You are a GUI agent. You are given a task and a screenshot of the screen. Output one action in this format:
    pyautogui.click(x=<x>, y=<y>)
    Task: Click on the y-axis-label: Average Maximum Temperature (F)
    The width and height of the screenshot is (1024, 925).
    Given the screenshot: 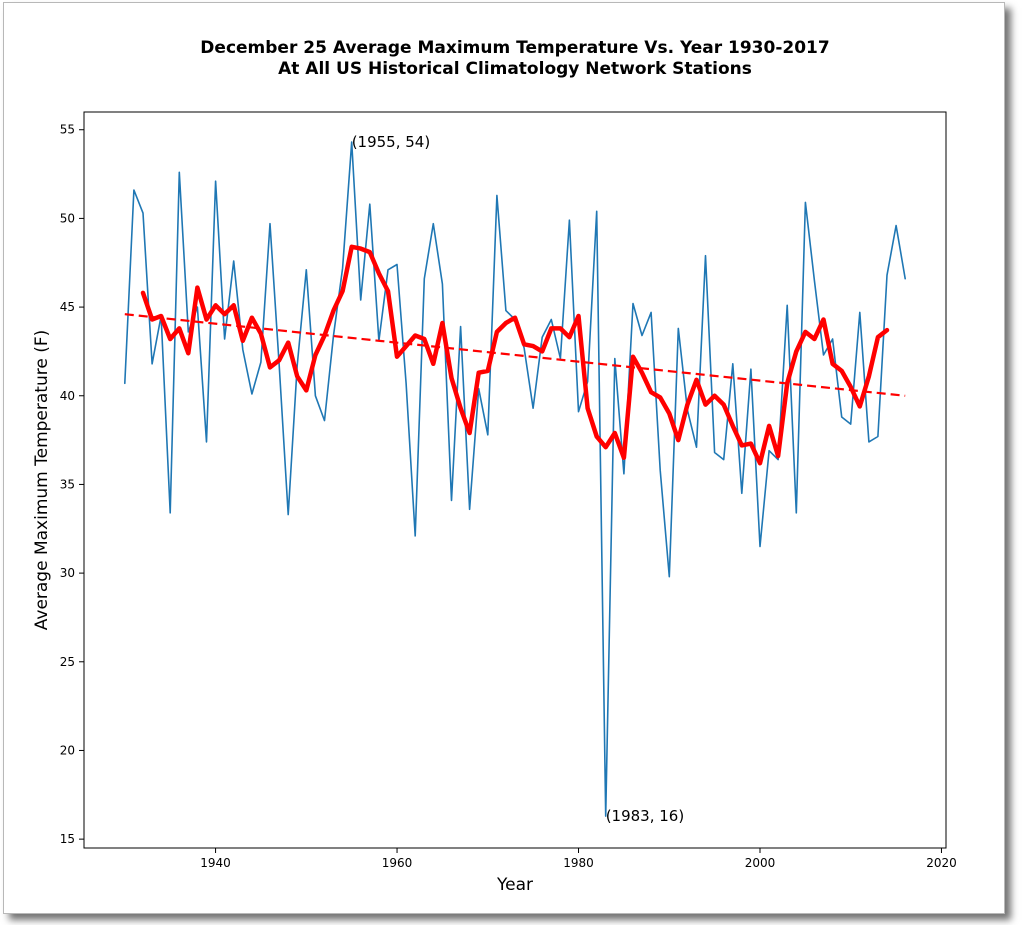 What is the action you would take?
    pyautogui.click(x=42, y=480)
    